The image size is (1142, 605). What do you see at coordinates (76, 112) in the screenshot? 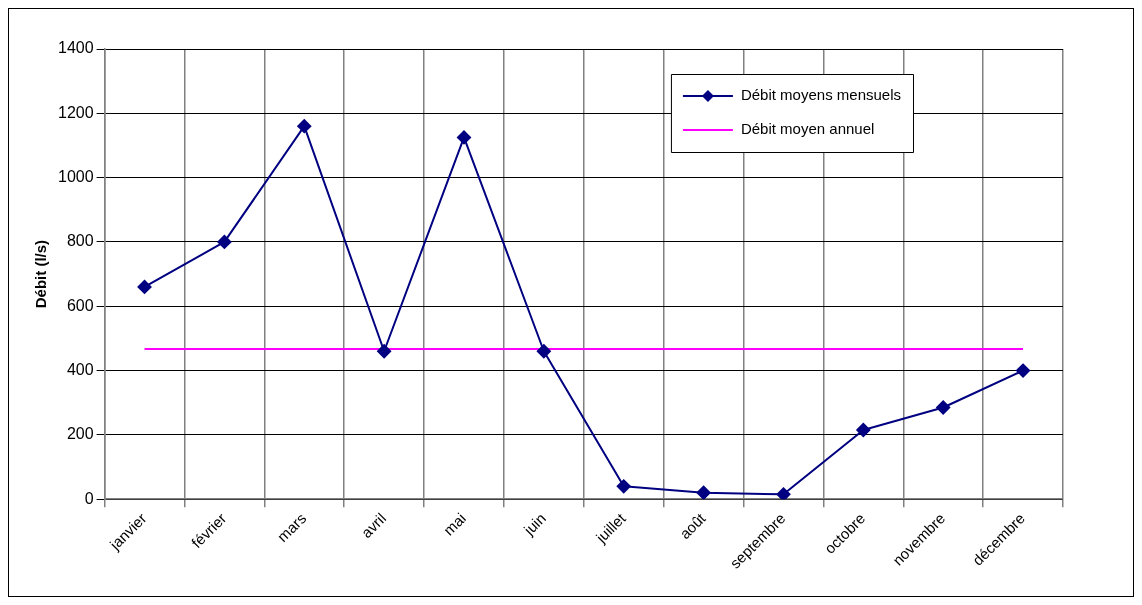
I see `y-tick-label: 1200` at bounding box center [76, 112].